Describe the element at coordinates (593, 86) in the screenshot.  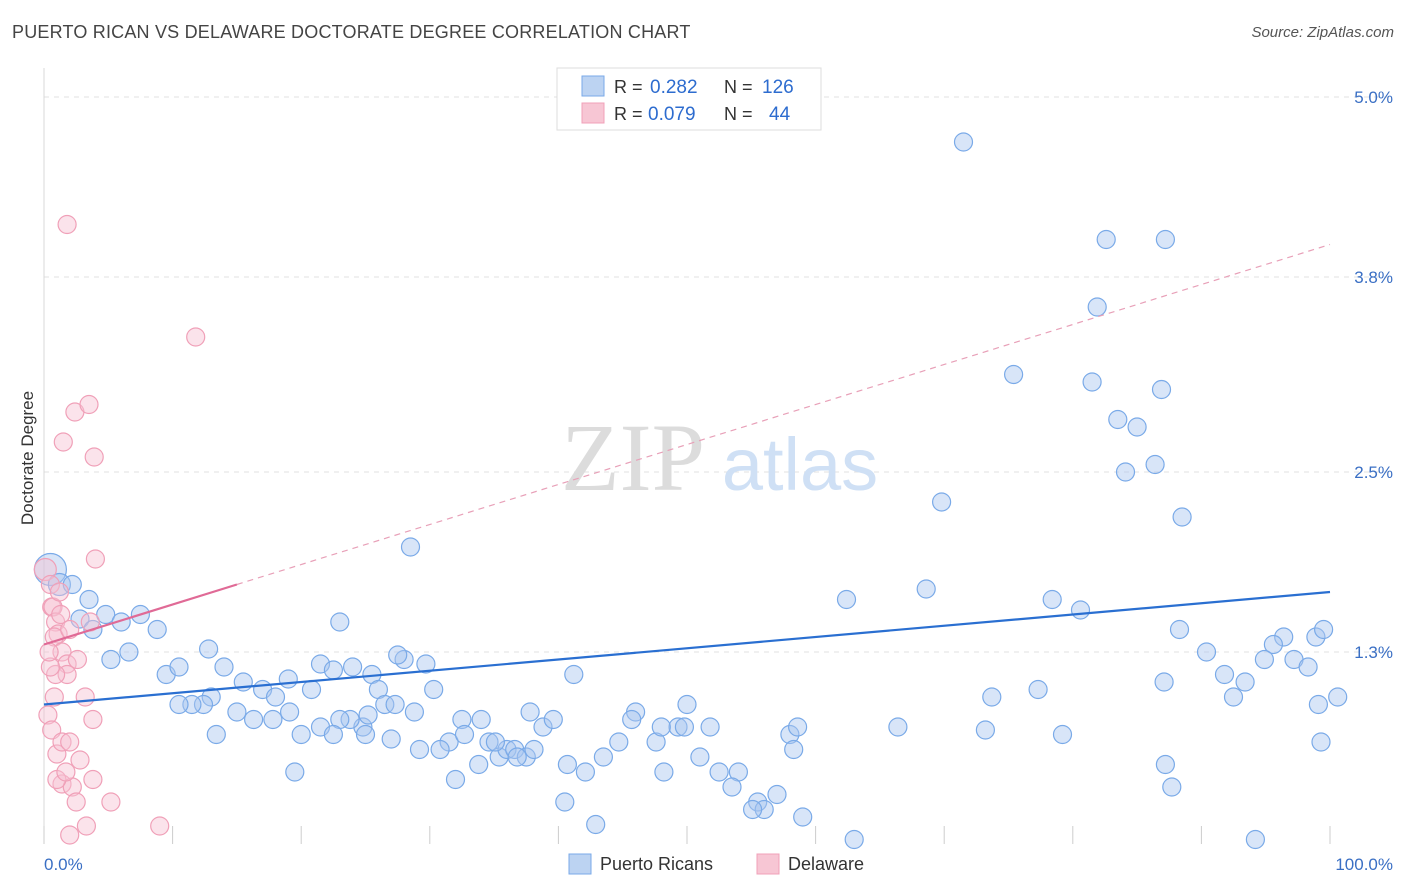
I see `legend-swatch-blue` at that location.